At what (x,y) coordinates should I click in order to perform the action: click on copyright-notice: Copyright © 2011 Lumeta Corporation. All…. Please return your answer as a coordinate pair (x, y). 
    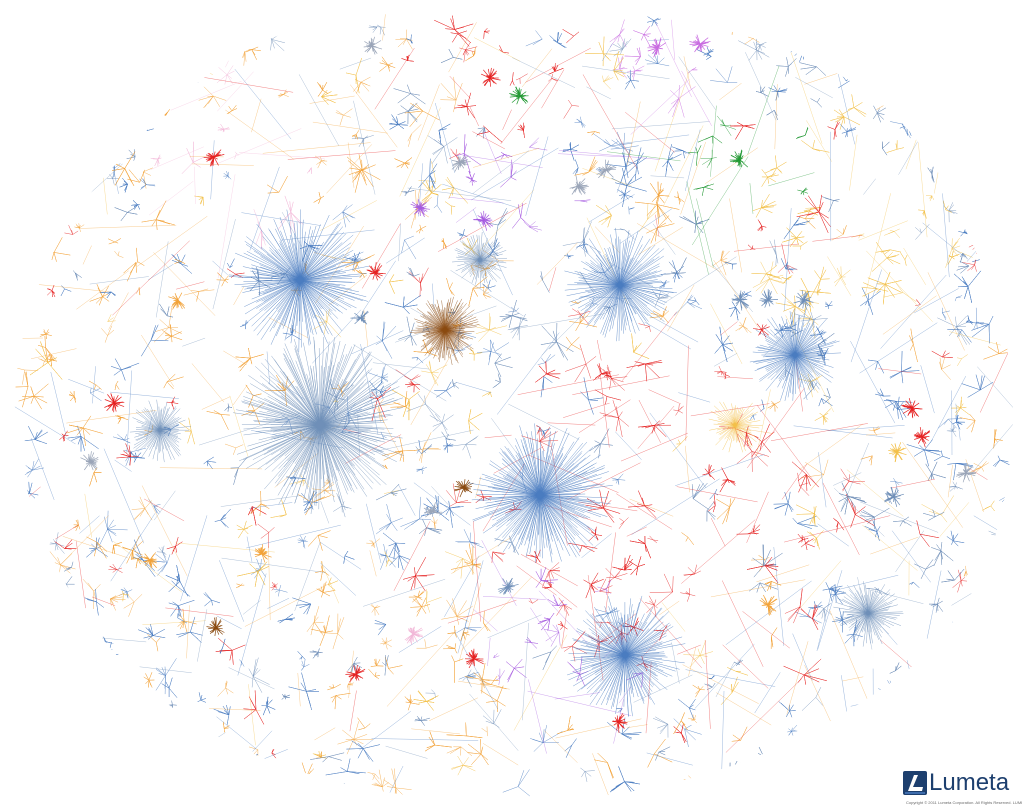
    Looking at the image, I should click on (964, 802).